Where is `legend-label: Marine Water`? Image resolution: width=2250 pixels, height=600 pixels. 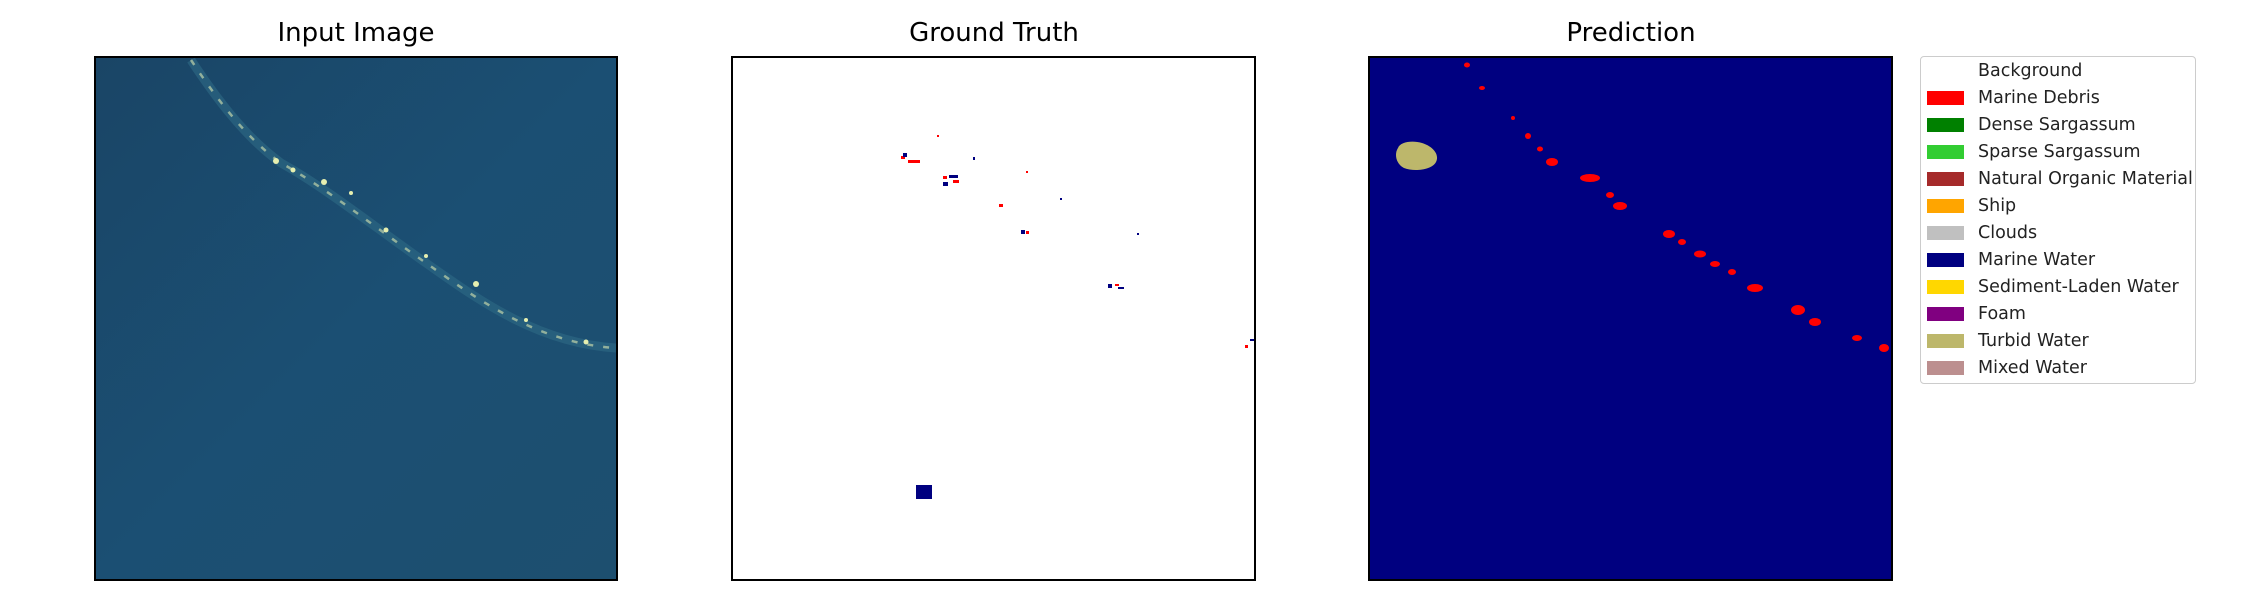 legend-label: Marine Water is located at coordinates (2037, 259).